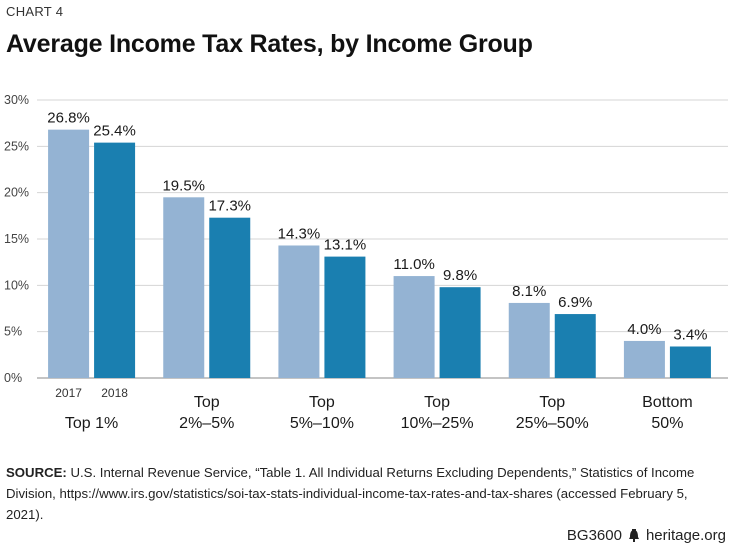 Image resolution: width=734 pixels, height=555 pixels. What do you see at coordinates (690, 334) in the screenshot?
I see `data-label: 3.4%` at bounding box center [690, 334].